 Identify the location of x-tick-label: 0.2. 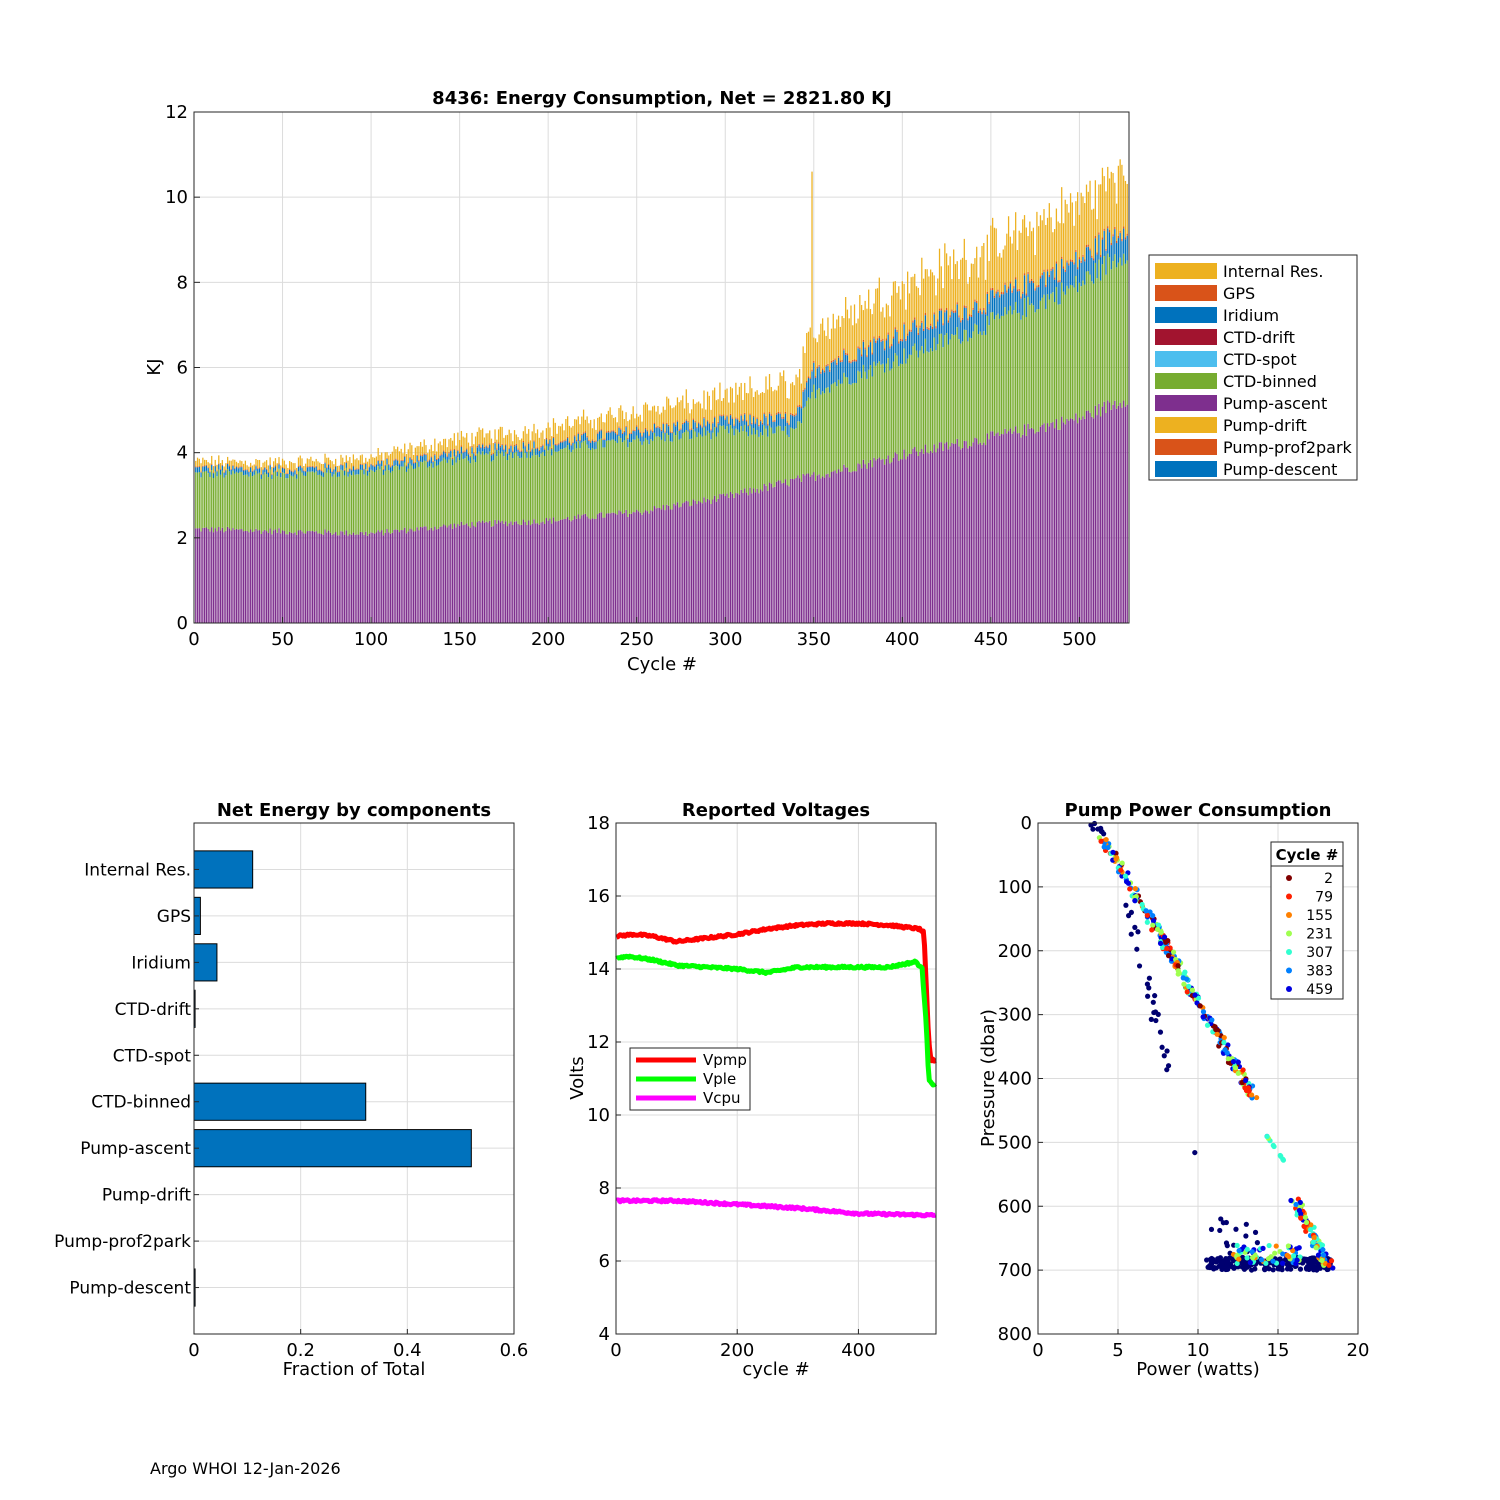
(300, 1350).